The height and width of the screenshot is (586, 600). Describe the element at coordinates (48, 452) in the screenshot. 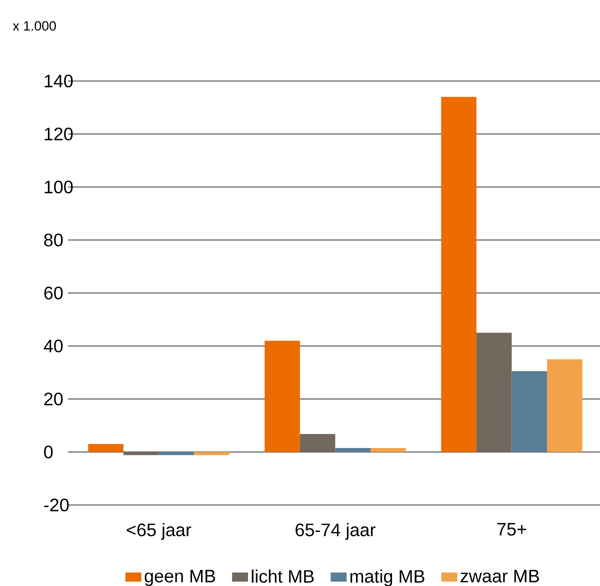

I see `y-tick-label: 0` at that location.